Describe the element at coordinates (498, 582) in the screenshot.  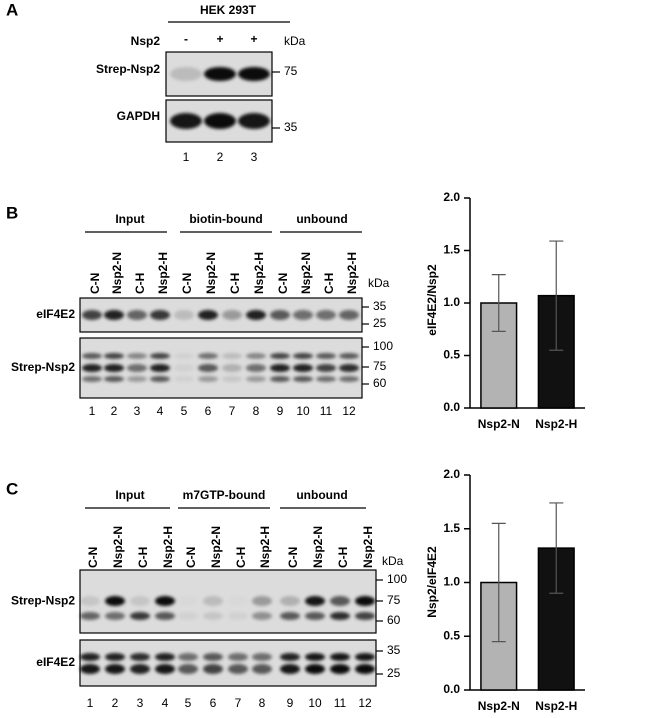
I see `error-bar` at that location.